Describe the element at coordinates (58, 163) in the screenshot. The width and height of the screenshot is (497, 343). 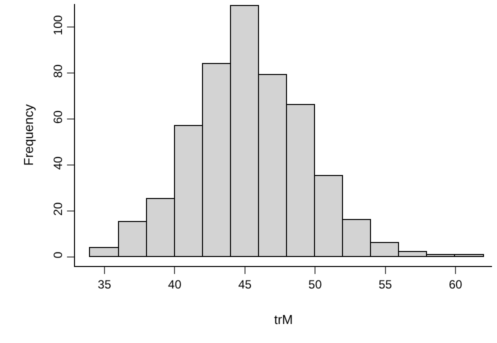
I see `y-tick-label: 40` at that location.